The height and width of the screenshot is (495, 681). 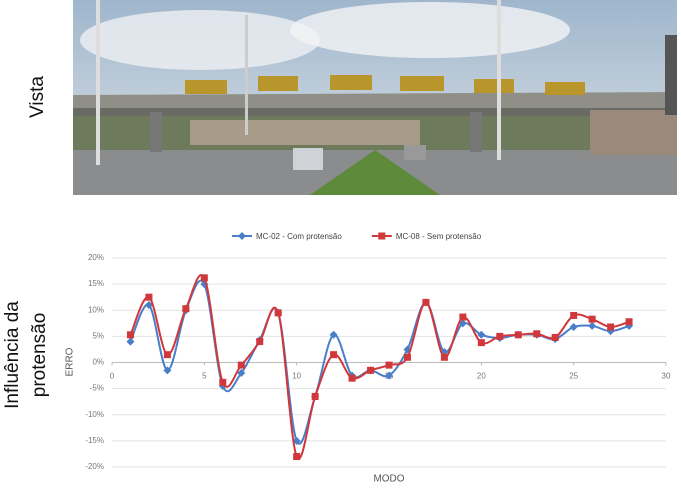 I want to click on x-tick-label: 10, so click(x=296, y=376).